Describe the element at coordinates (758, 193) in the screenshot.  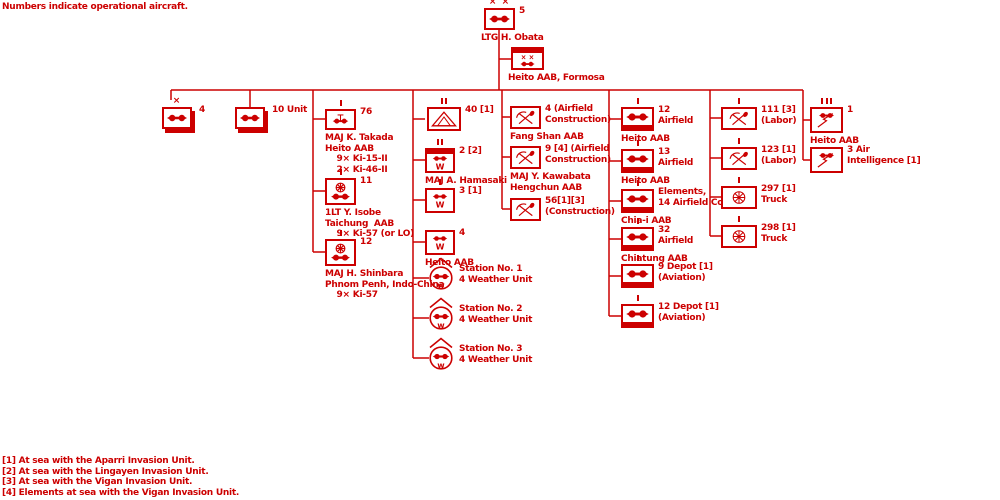
I see `unit-truck-297: 297 [1] Truck` at that location.